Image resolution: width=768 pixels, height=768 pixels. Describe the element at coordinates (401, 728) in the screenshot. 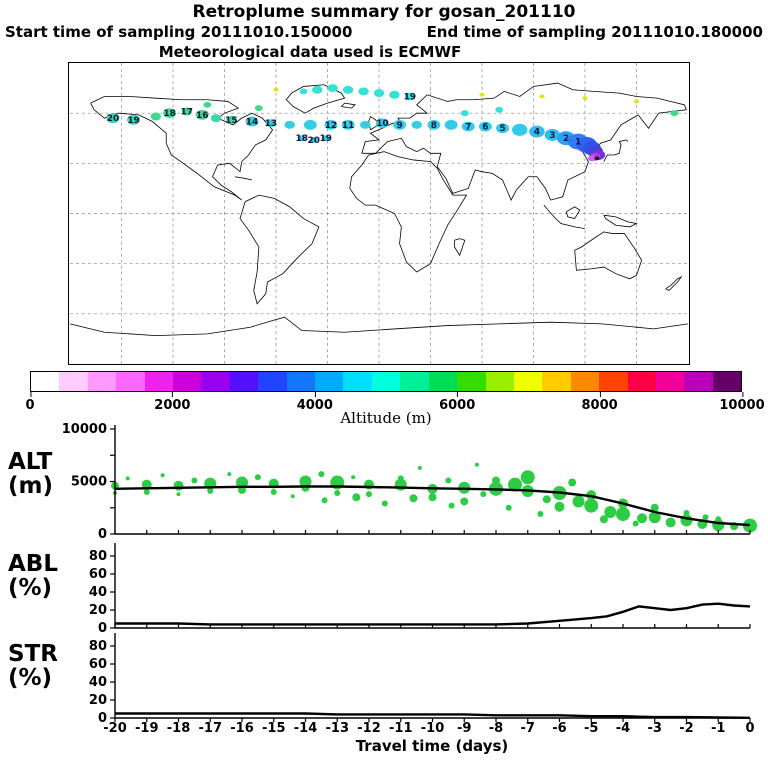

I see `x-tick-label: -11` at that location.